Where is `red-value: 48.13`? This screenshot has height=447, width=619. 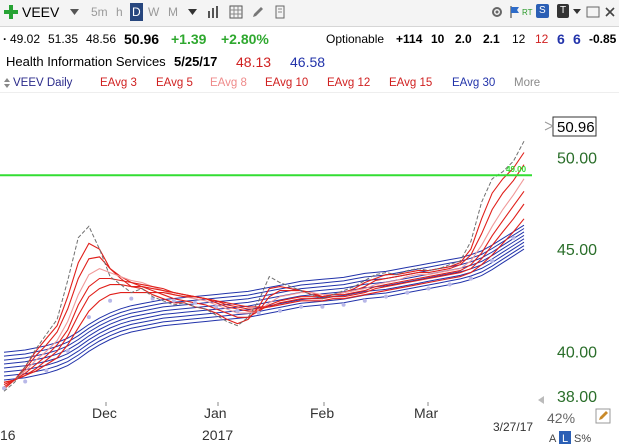 red-value: 48.13 is located at coordinates (254, 62).